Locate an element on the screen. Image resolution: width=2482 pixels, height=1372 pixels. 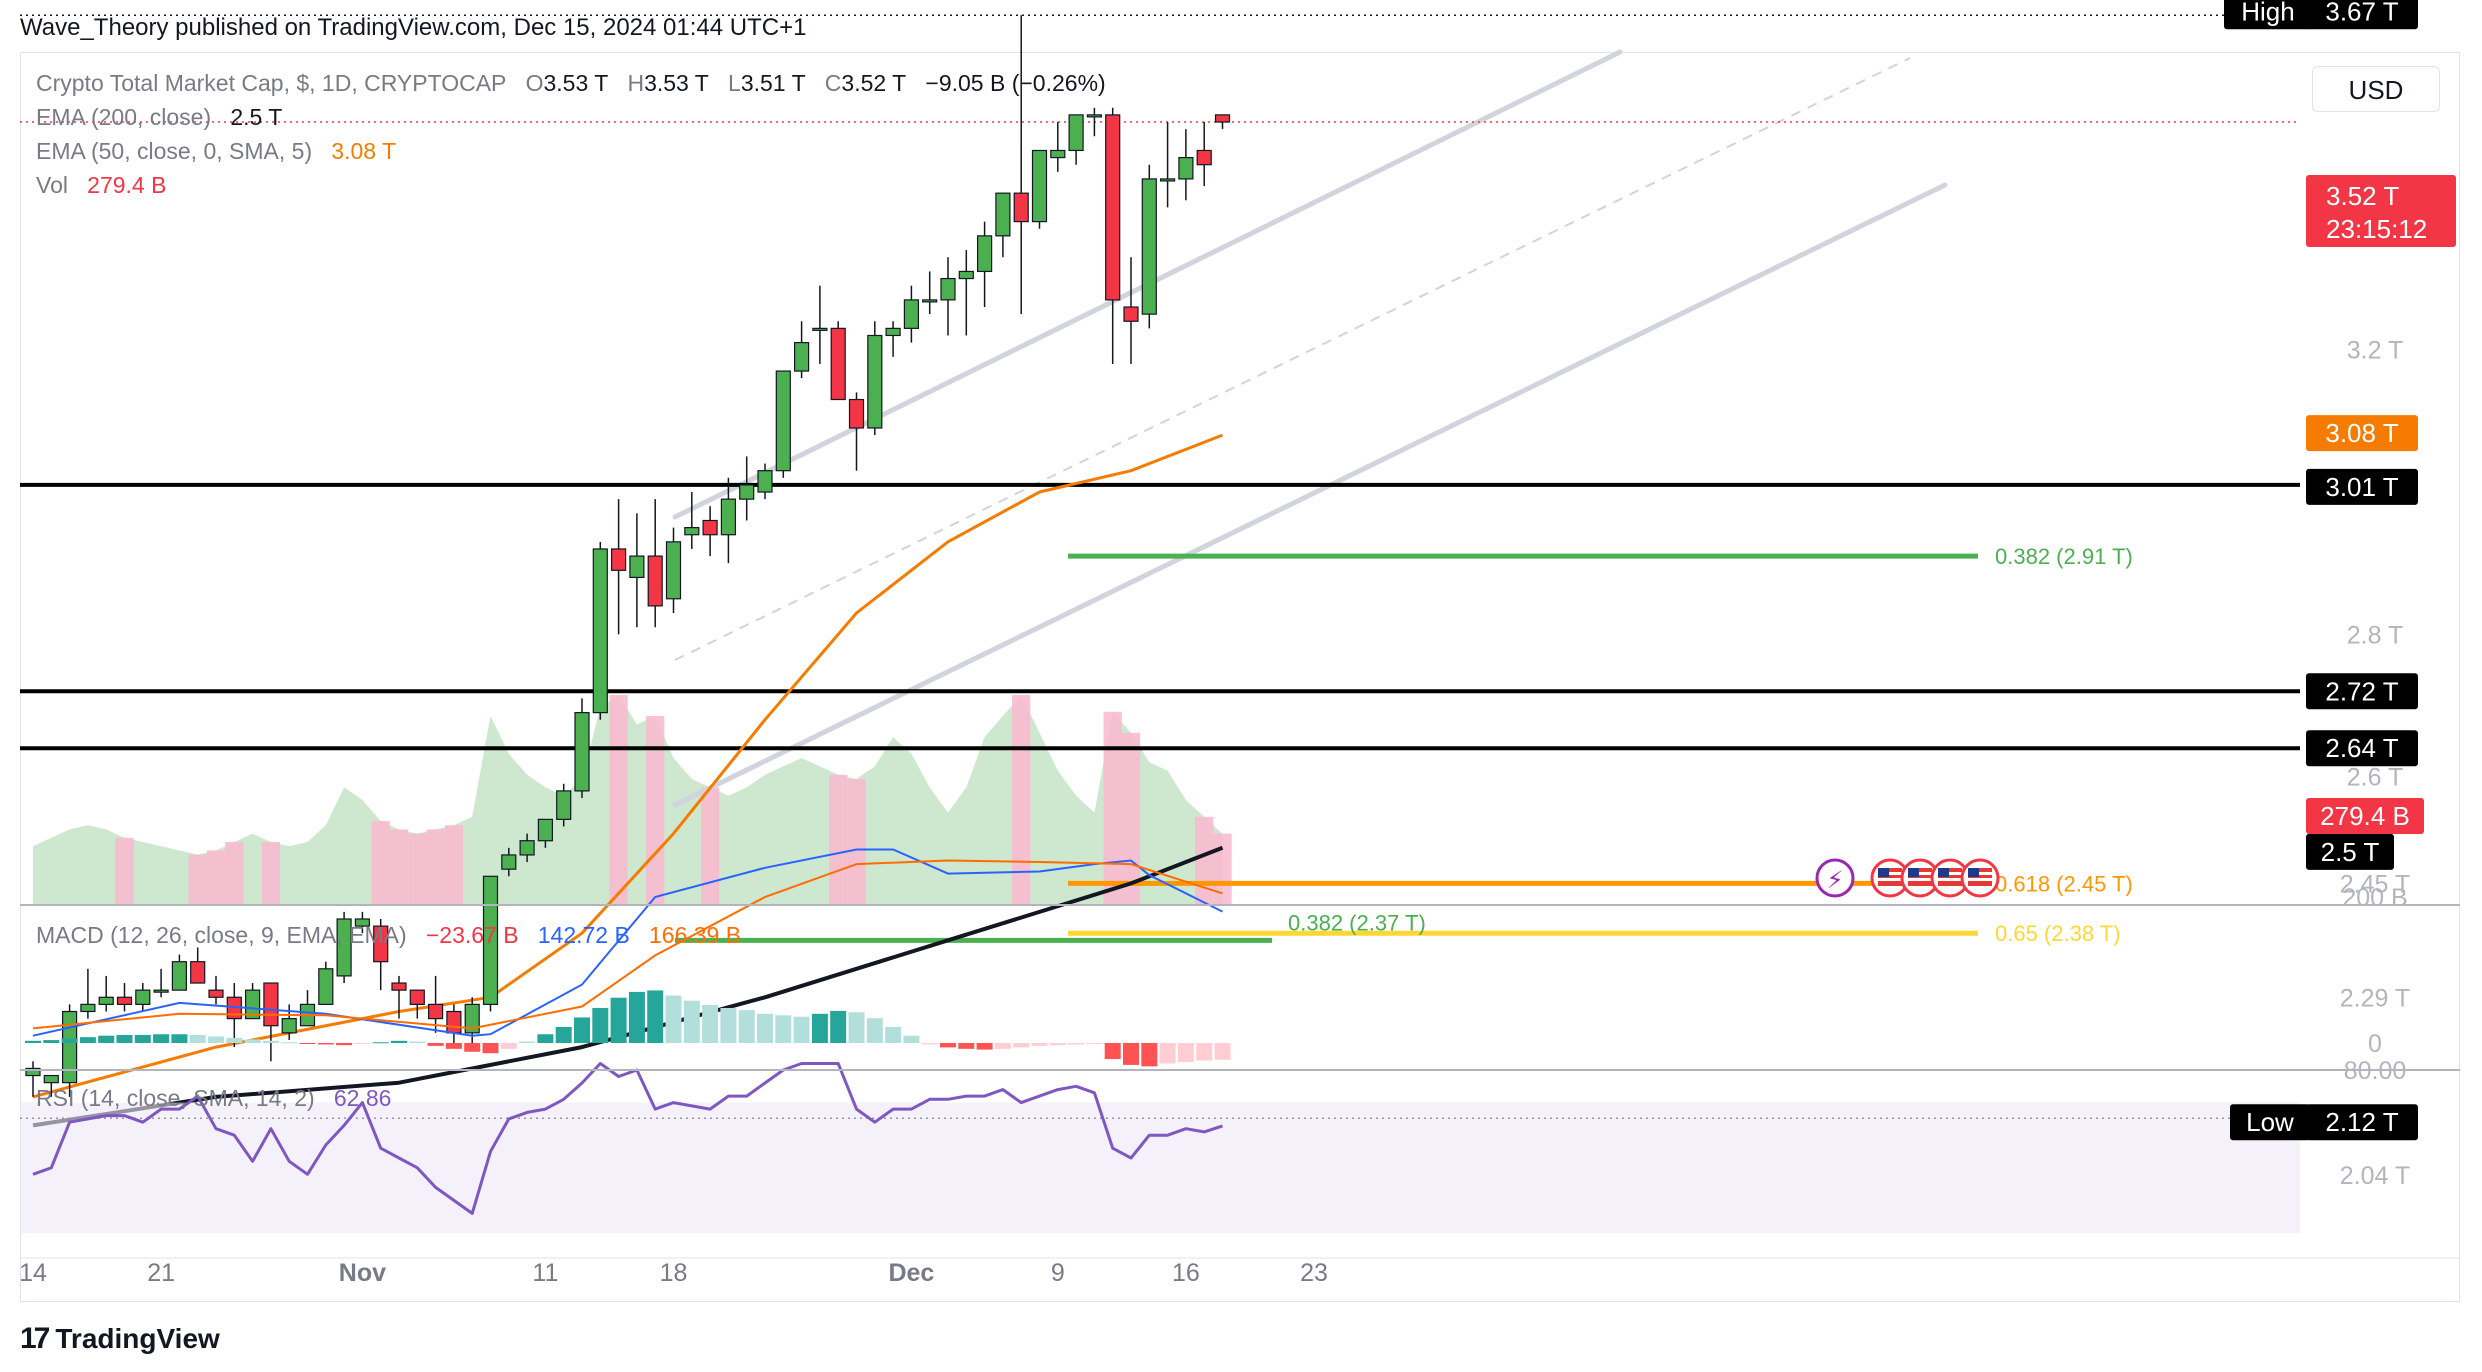
legend-volume: Vol 279.4 B is located at coordinates (101, 185).